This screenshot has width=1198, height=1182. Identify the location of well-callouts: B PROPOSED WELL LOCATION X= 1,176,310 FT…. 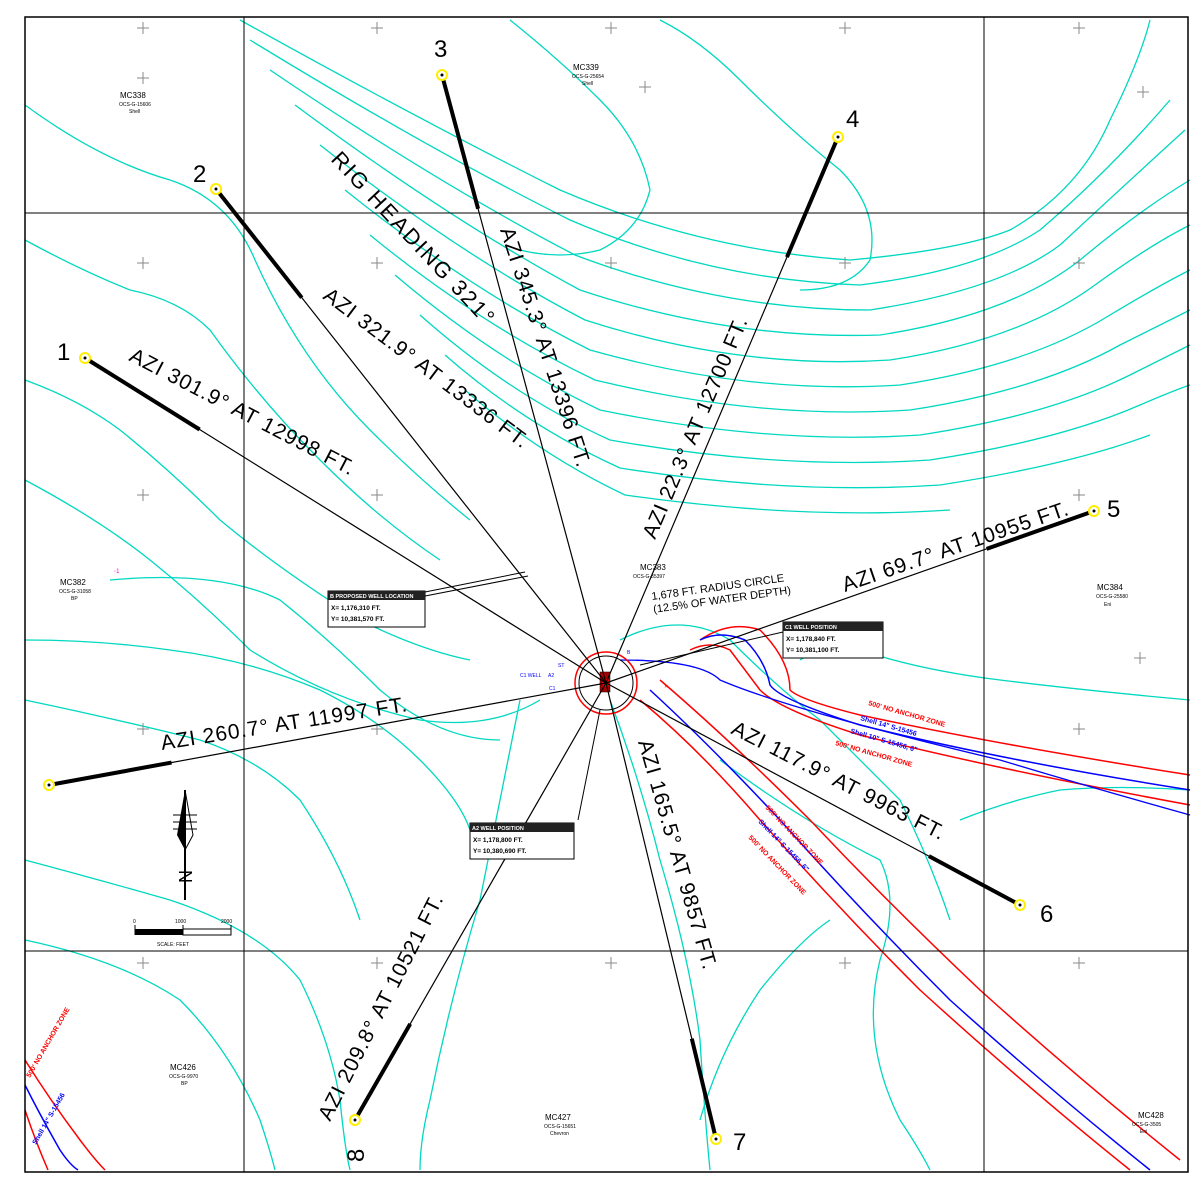
(605, 715).